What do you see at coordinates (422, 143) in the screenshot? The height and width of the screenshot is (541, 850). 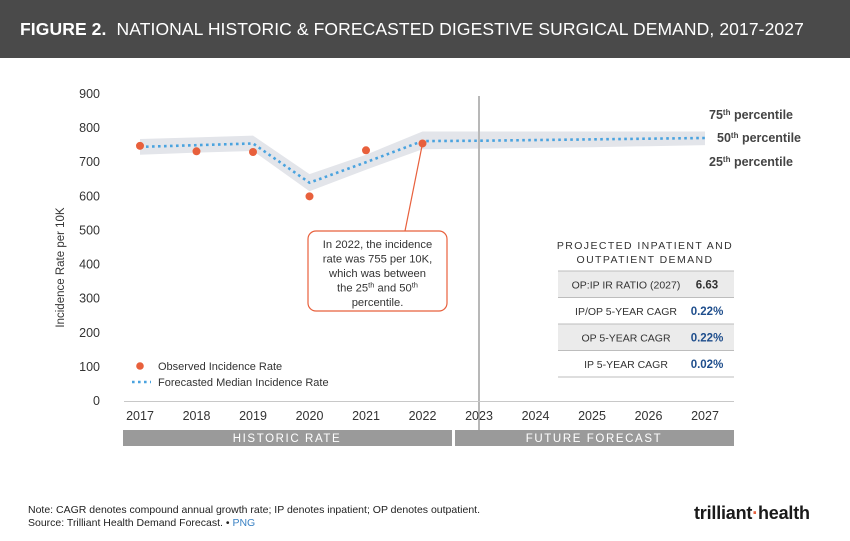 I see `observed-point-2022` at bounding box center [422, 143].